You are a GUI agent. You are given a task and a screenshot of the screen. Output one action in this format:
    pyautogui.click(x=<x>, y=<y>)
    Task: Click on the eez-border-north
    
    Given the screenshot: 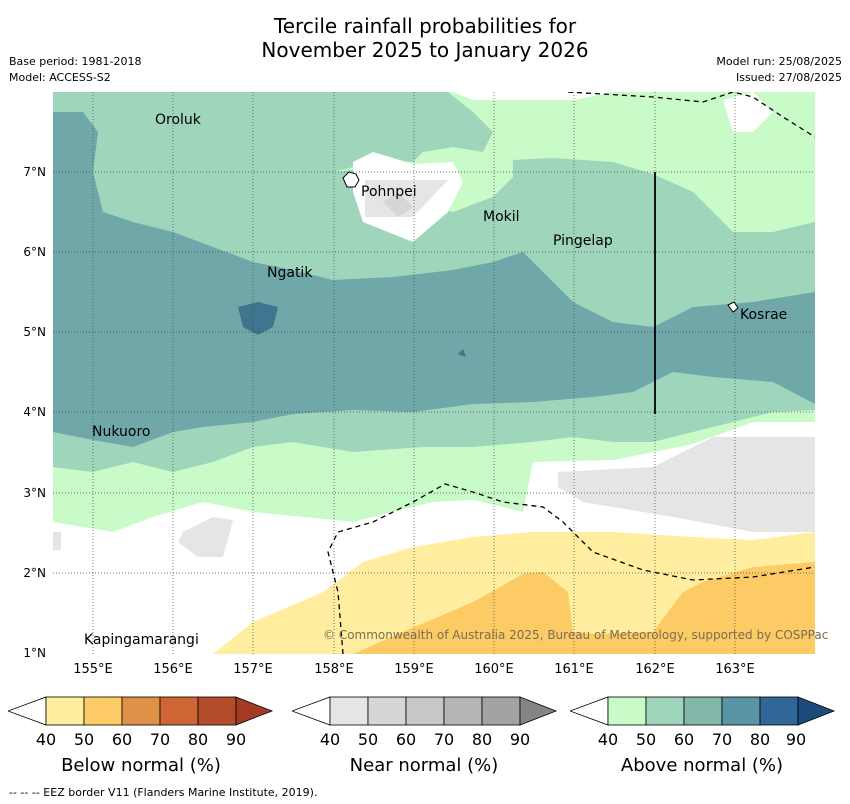 What is the action you would take?
    pyautogui.click(x=691, y=115)
    